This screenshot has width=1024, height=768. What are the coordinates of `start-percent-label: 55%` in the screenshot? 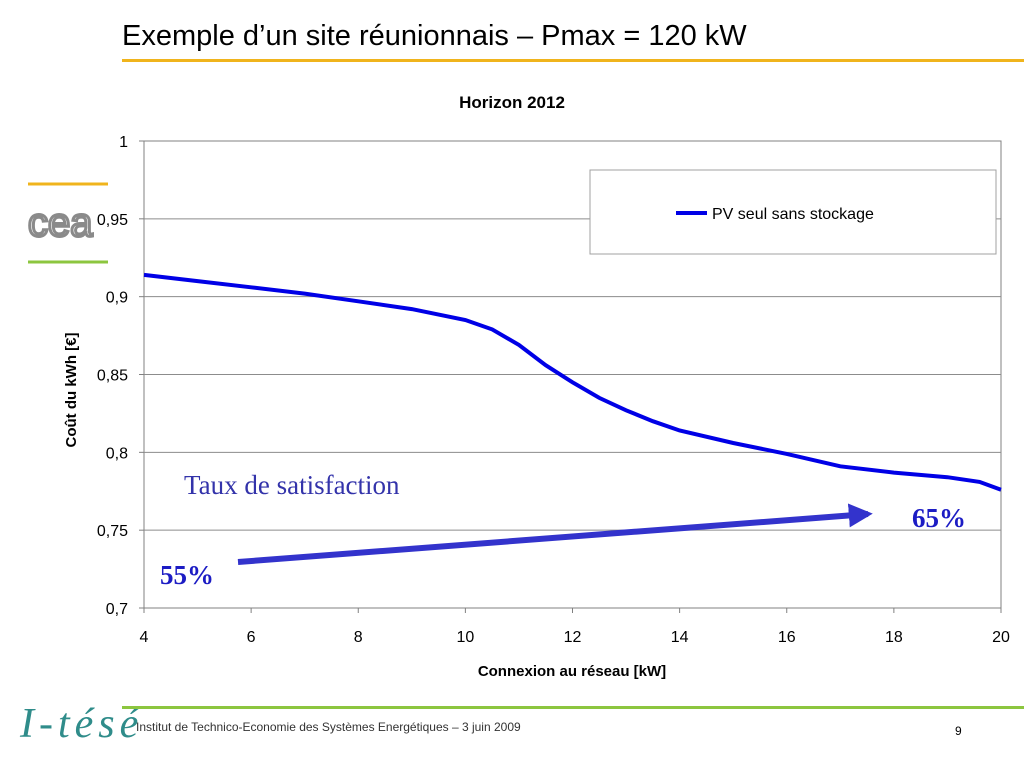 It's located at (187, 575).